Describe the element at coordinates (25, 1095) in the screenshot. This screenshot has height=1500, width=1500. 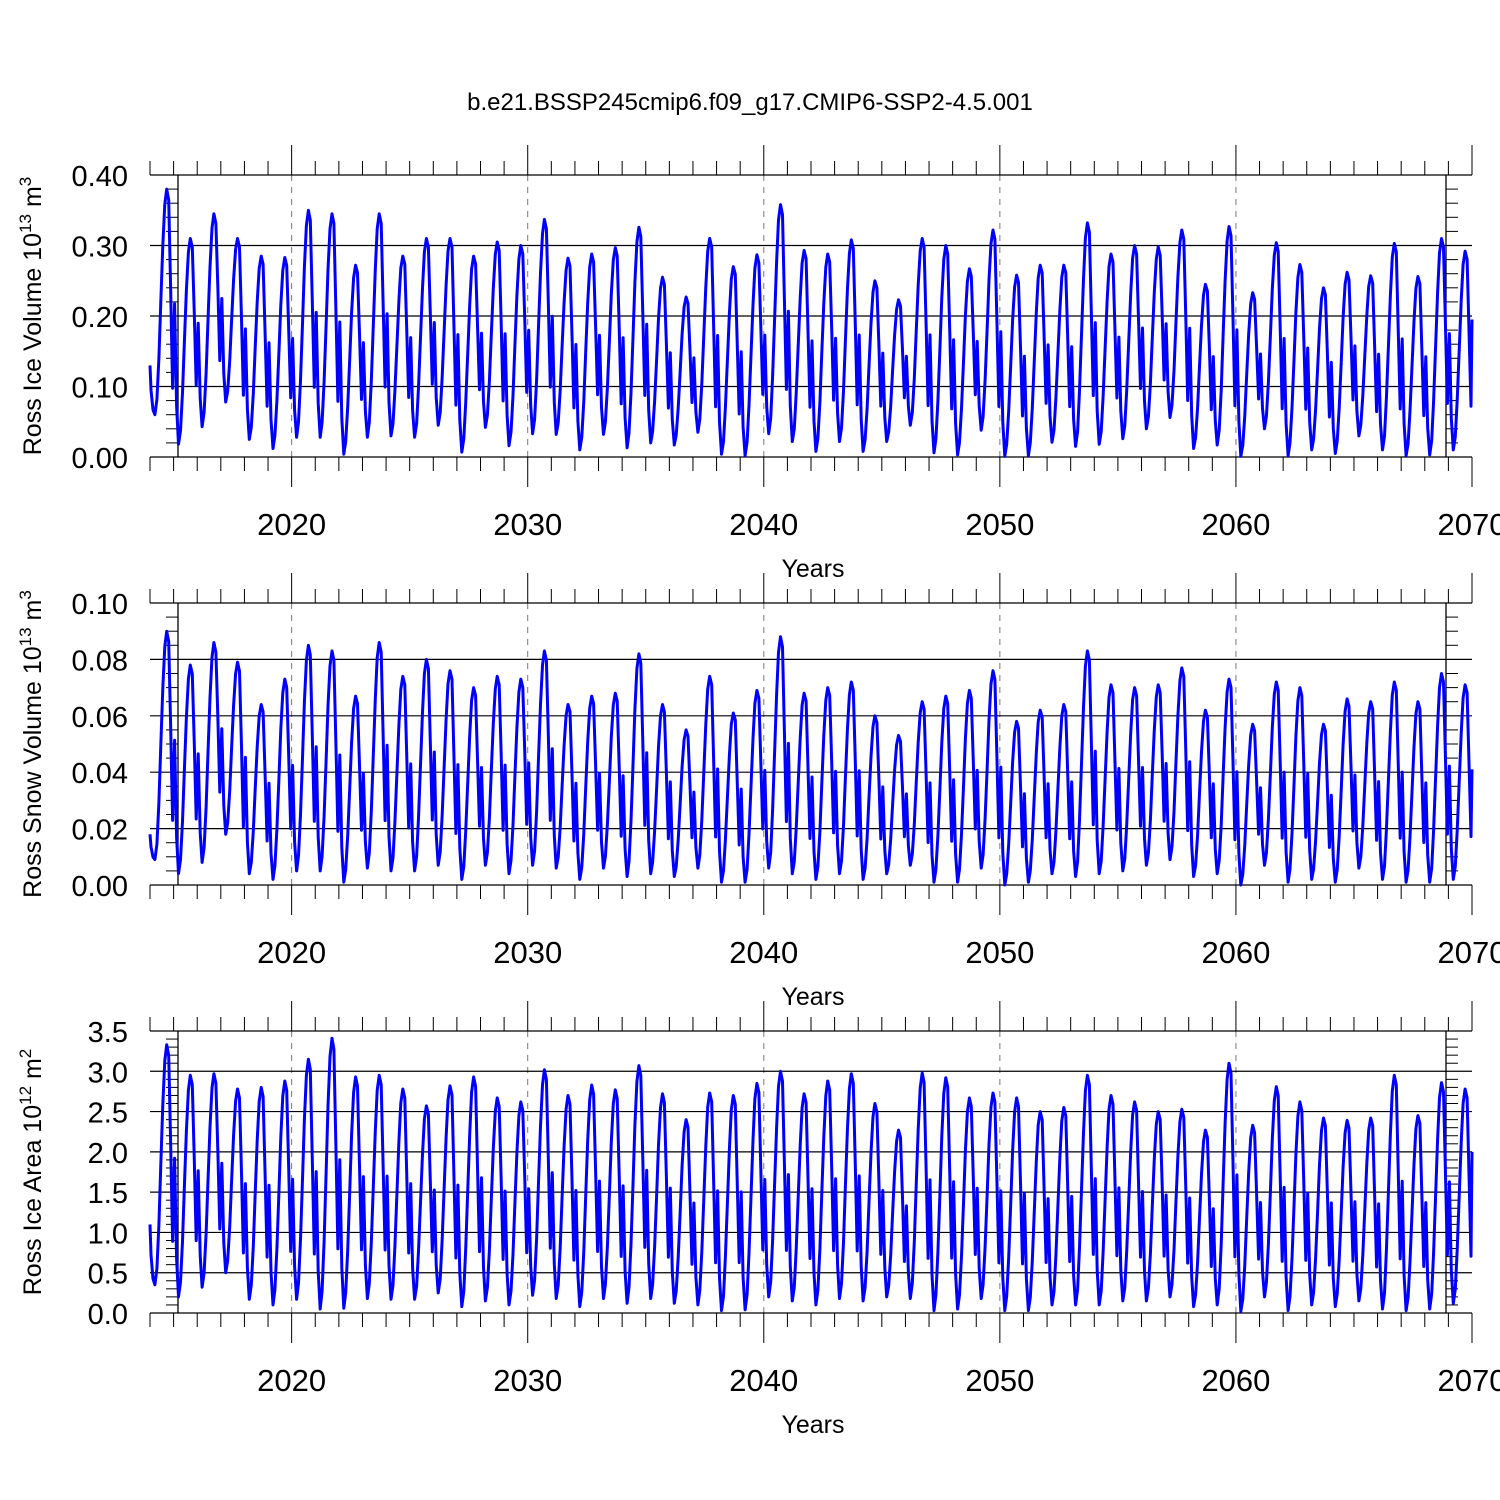
I see `y-axis-label-exponent: 12` at that location.